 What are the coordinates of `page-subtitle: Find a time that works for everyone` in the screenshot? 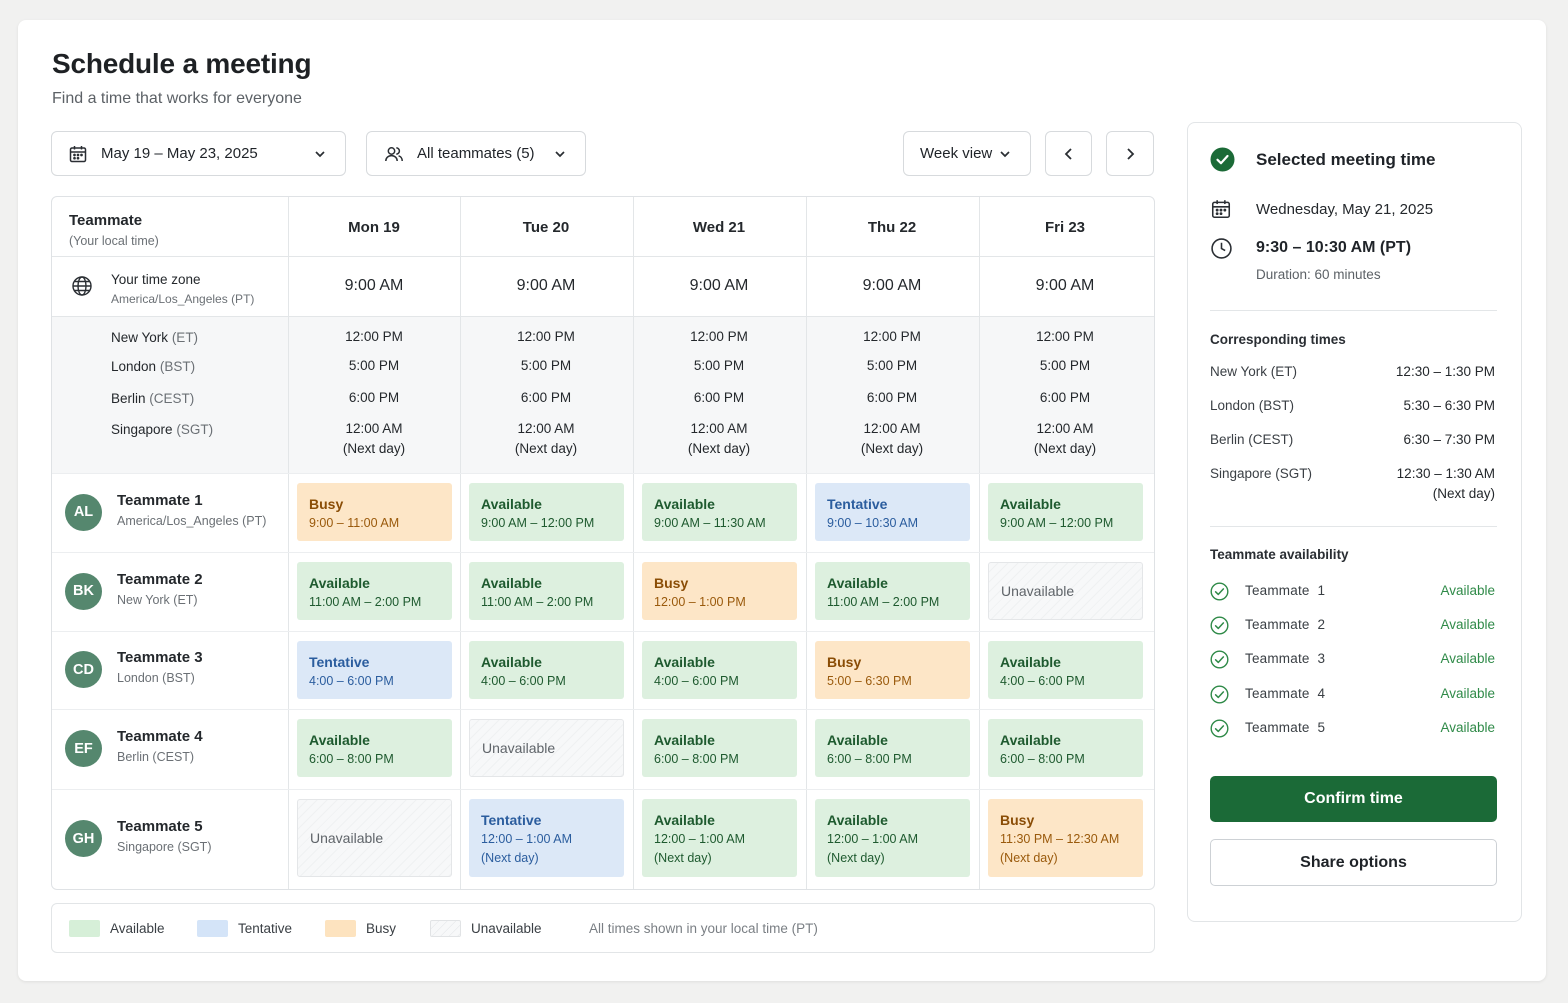 It's located at (177, 98).